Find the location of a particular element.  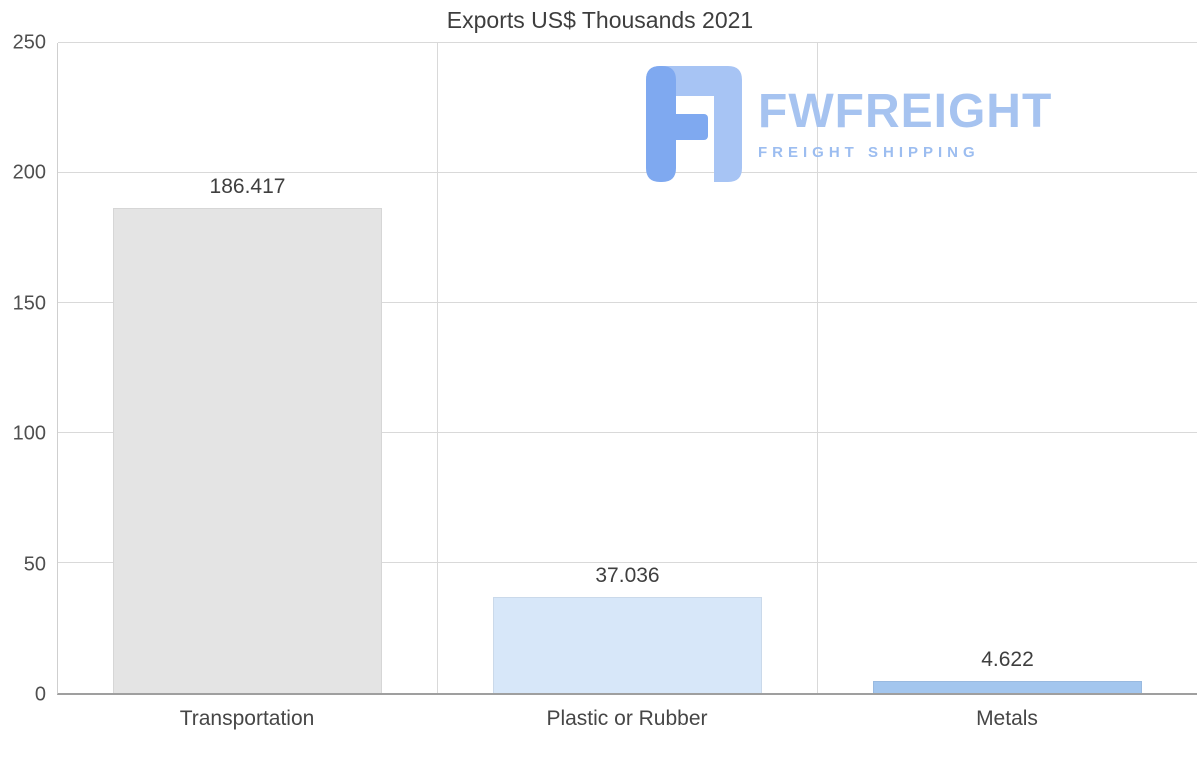

brand-watermark: FWFREIGHT FREIGHT SHIPPING is located at coordinates (860, 124).